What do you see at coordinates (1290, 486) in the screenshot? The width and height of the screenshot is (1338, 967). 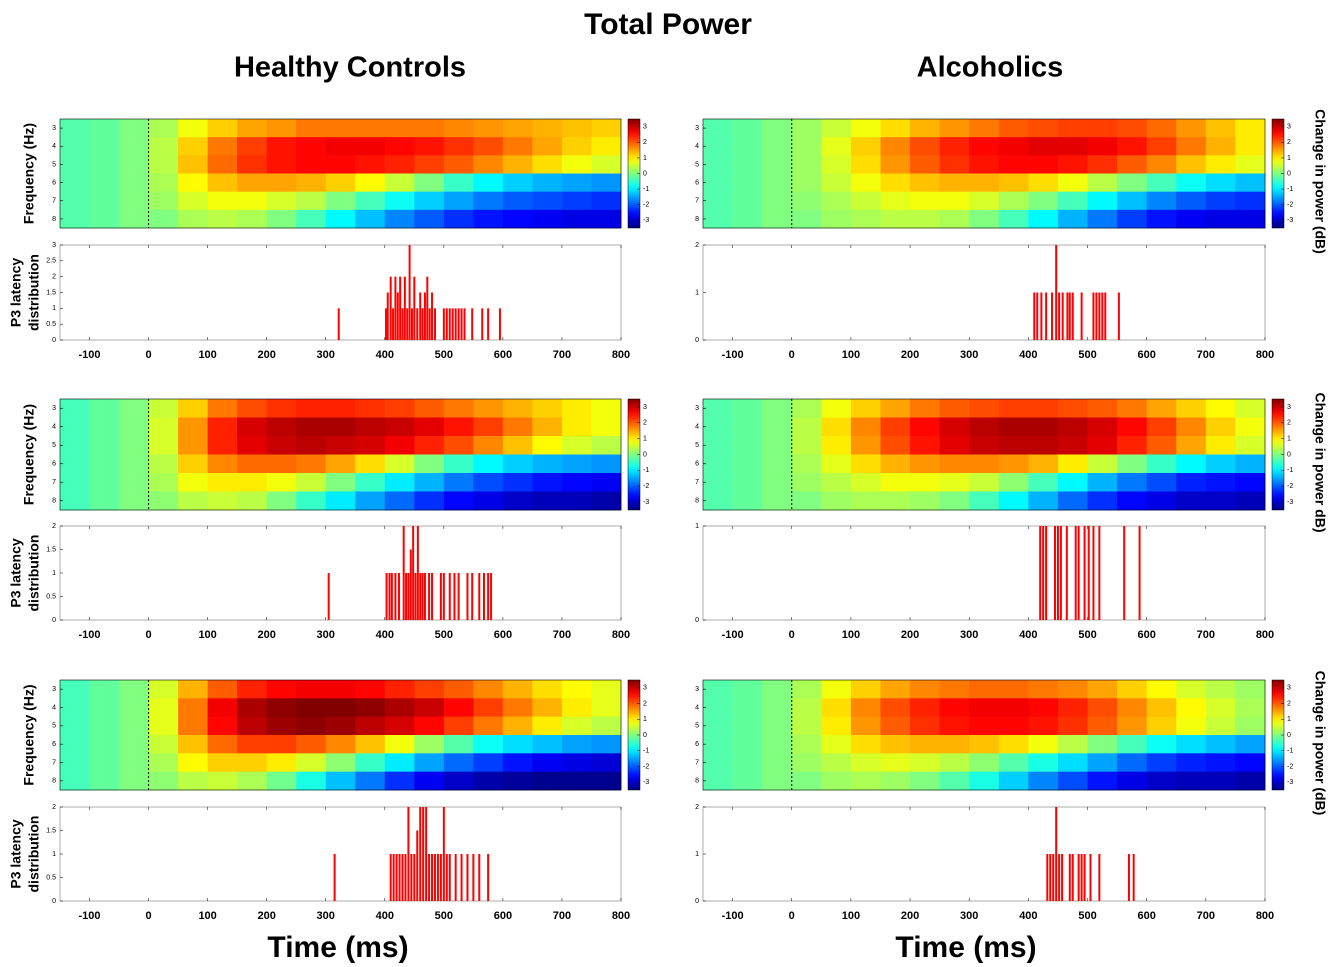 I see `colorbar-tick-label: -2` at bounding box center [1290, 486].